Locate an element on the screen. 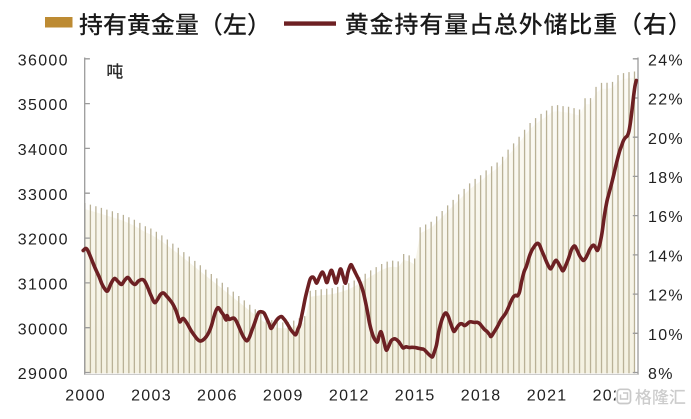 This screenshot has height=419, width=691. svg-text: 35000 is located at coordinates (43, 105).